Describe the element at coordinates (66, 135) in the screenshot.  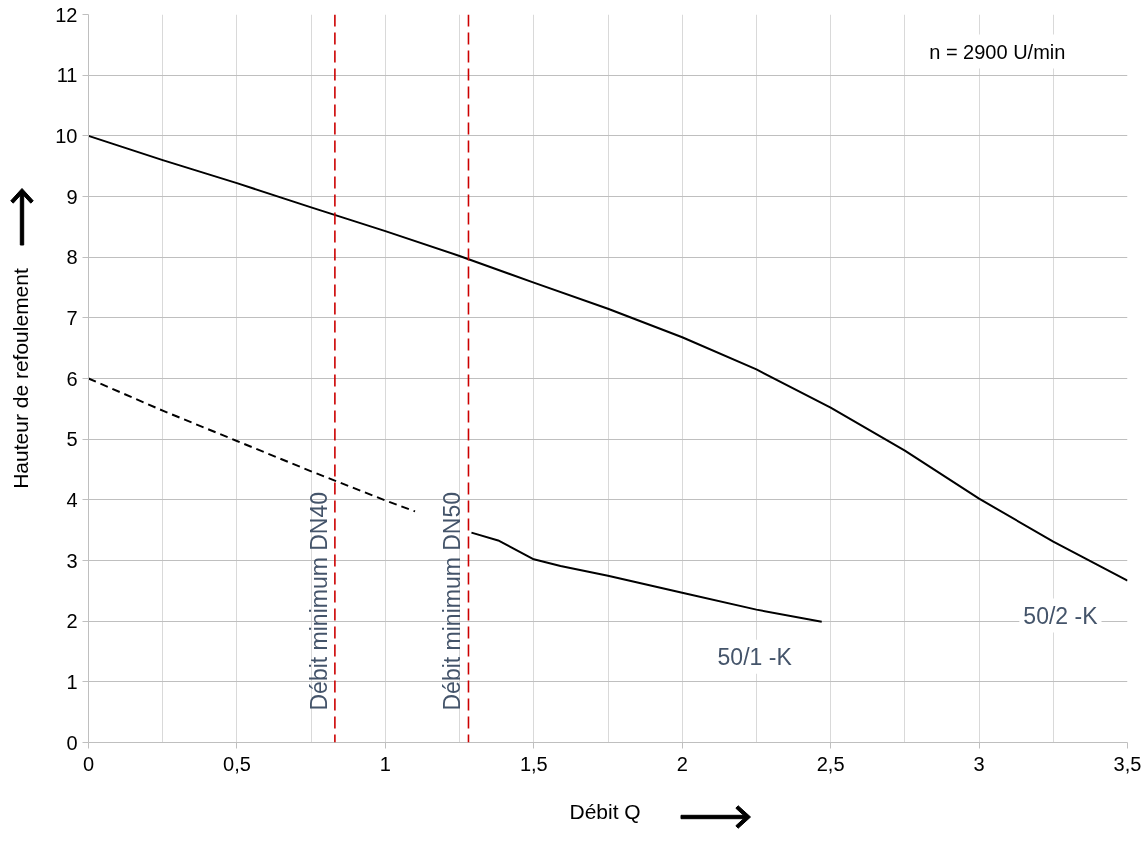
I see `y-tick-label: 10` at that location.